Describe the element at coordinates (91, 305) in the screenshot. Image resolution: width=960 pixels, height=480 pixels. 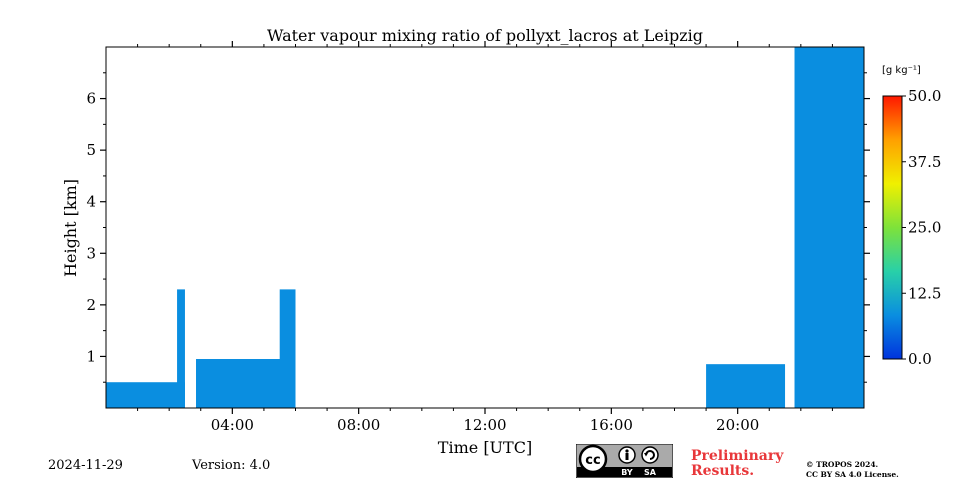
I see `y-tick-label: 2` at that location.